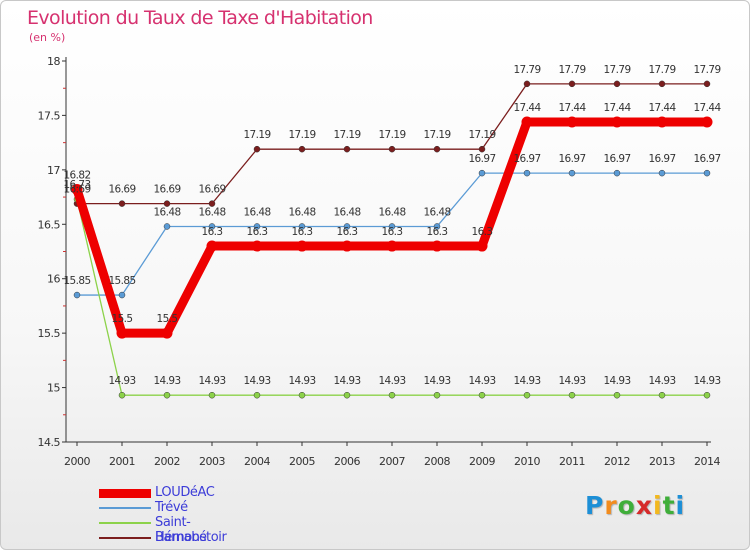 The height and width of the screenshot is (550, 750). Describe the element at coordinates (171, 507) in the screenshot. I see `legend-label: Trévé` at that location.